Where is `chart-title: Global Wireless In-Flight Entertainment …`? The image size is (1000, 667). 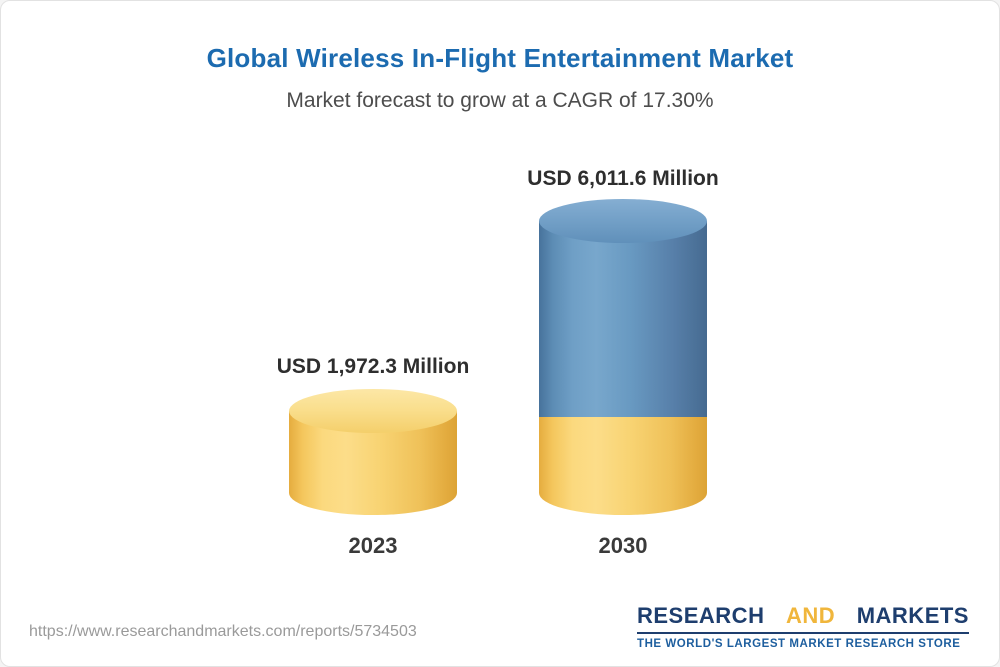
chart-title: Global Wireless In-Flight Entertainment … is located at coordinates (500, 58).